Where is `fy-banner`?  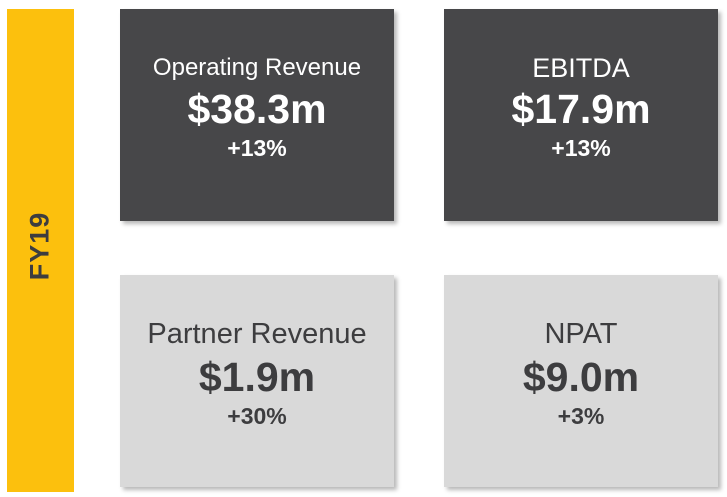
fy-banner is located at coordinates (40, 250).